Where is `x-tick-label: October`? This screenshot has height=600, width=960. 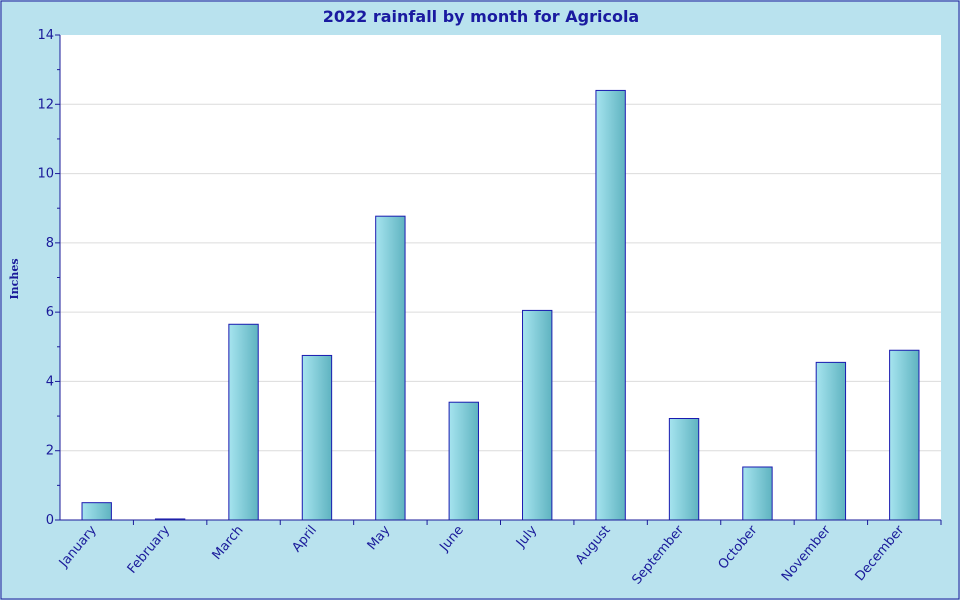
x-tick-label: October is located at coordinates (738, 547).